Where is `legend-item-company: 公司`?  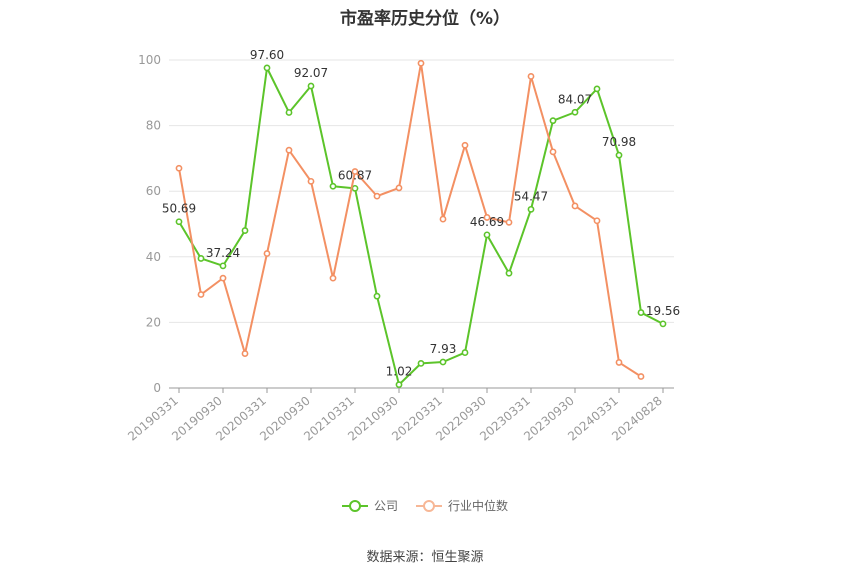 legend-item-company: 公司 is located at coordinates (369, 505).